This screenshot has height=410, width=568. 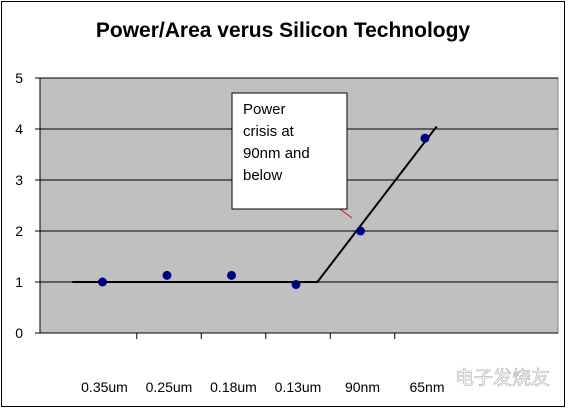 What do you see at coordinates (19, 129) in the screenshot?
I see `y-tick-label: 4` at bounding box center [19, 129].